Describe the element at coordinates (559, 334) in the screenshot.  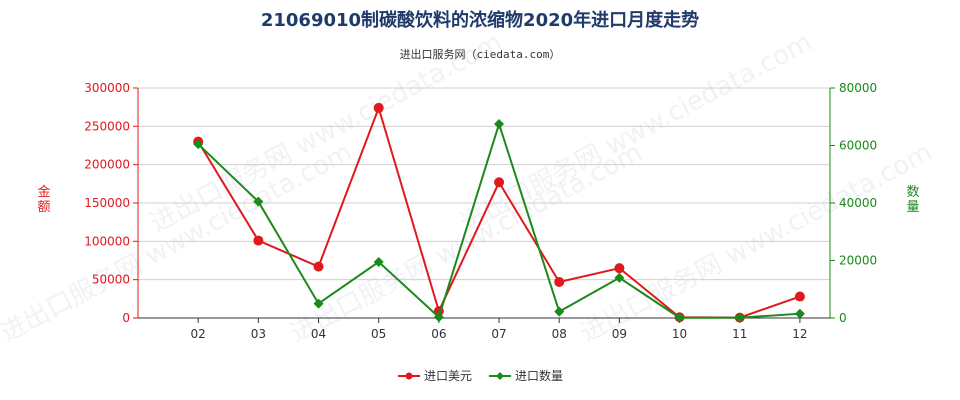
I see `x-tick-label: 08` at that location.